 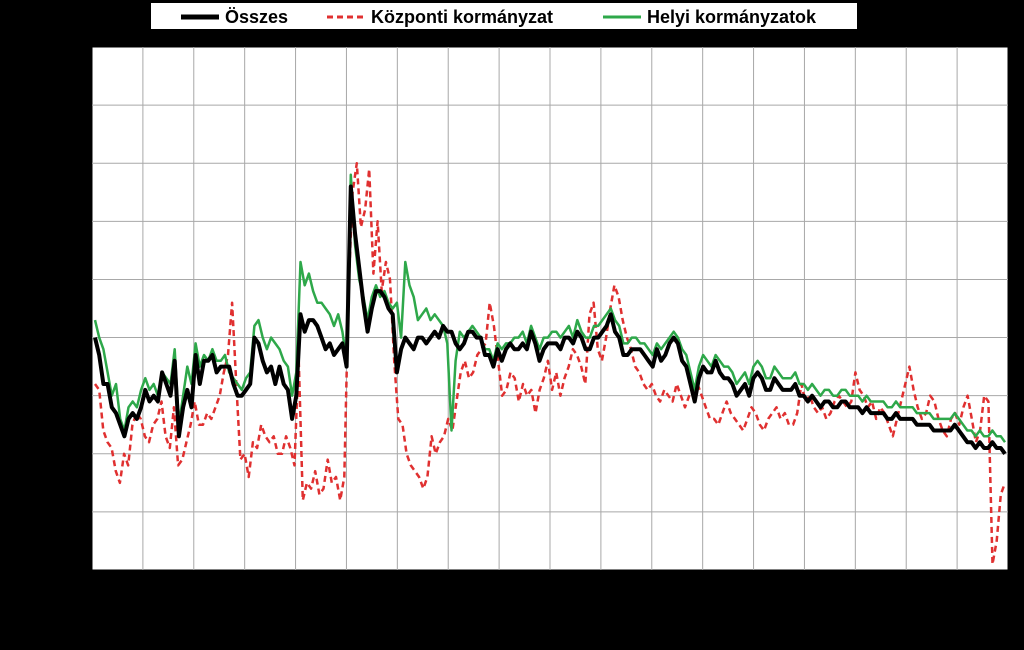 I want to click on legend-item-helyi: Helyi kormányzatok, so click(x=709, y=17).